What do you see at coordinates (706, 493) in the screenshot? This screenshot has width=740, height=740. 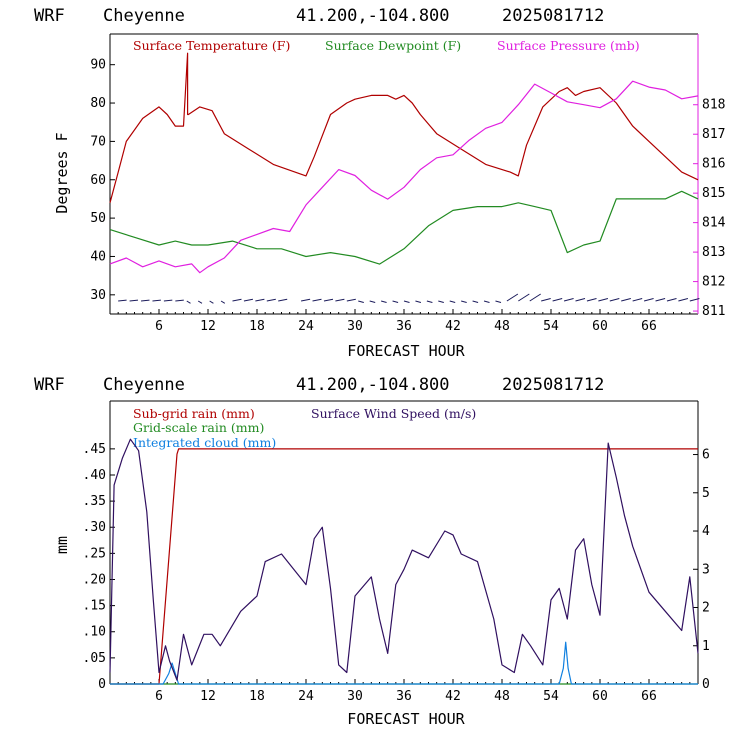 I see `y-right-tick-label: 5` at bounding box center [706, 493].